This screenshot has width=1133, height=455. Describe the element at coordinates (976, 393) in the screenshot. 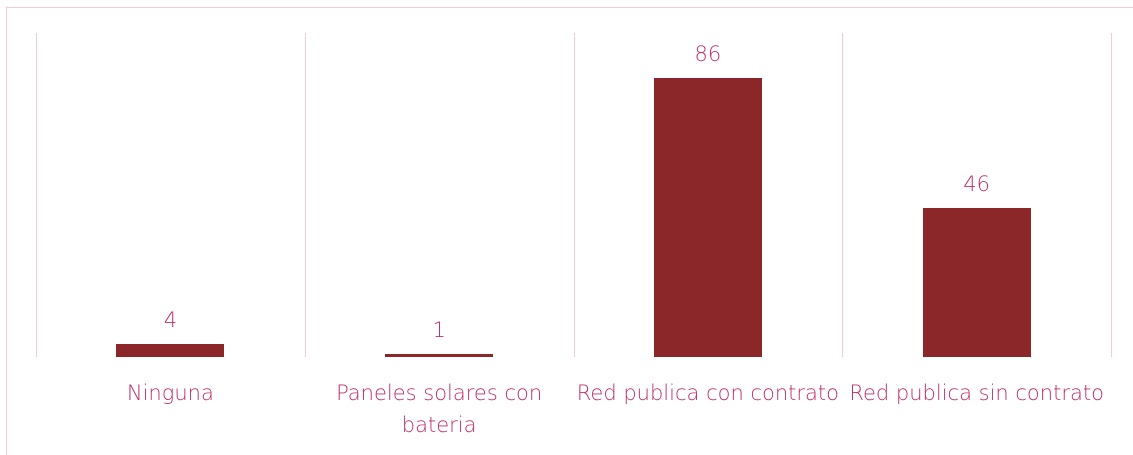

I see `category-label: Red publica sin contrato` at that location.